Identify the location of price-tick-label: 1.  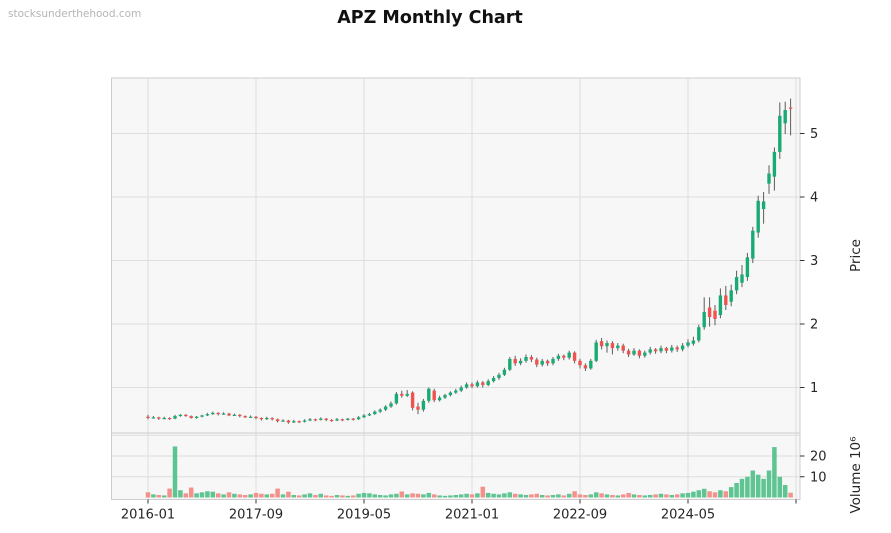
(814, 388).